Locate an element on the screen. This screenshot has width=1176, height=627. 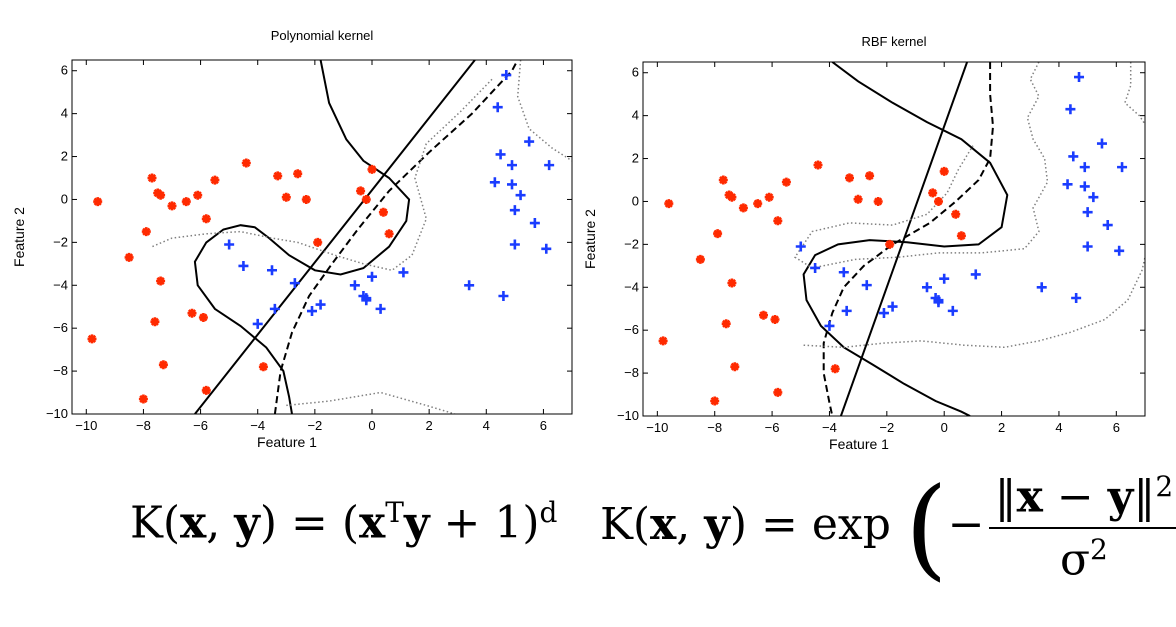
formula-lhs: K( is located at coordinates (155, 523).